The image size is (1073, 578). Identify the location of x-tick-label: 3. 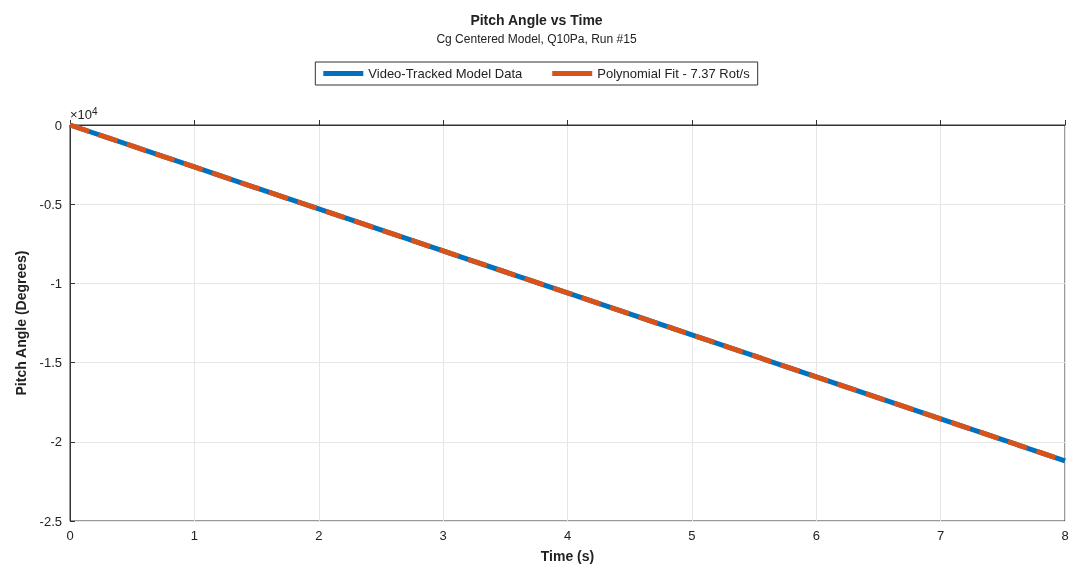
(443, 535).